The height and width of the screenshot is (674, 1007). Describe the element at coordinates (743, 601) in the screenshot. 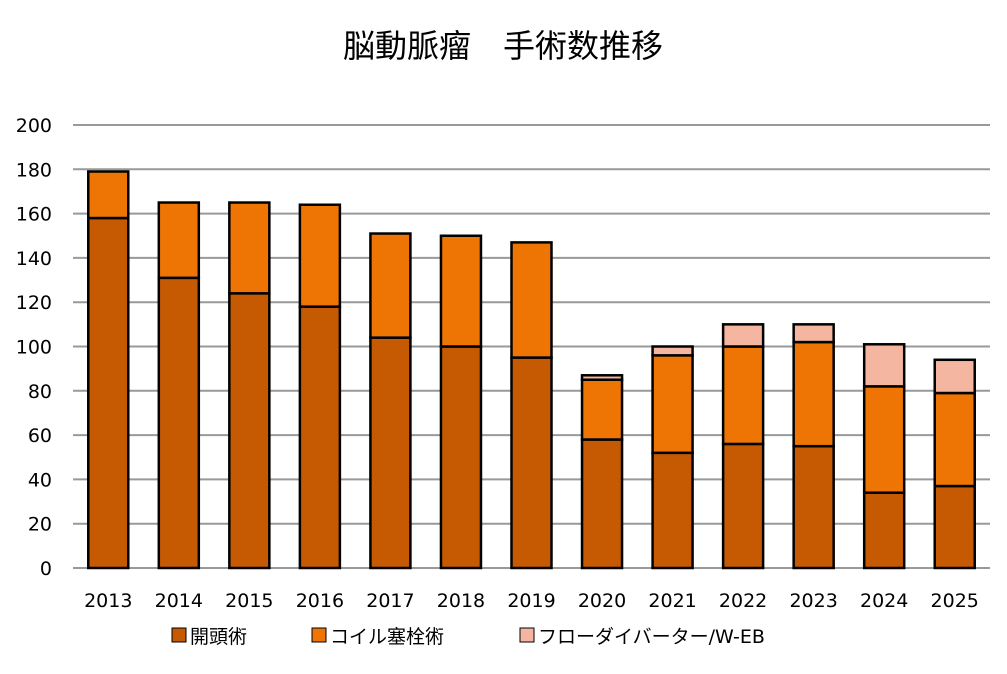

I see `x-tick-label: 2022` at that location.